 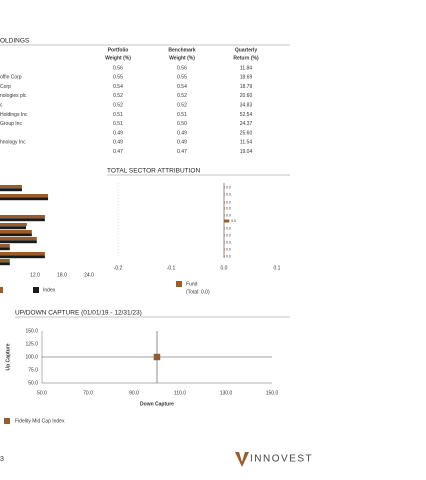 I want to click on column-header: Quarterly, so click(x=246, y=50).